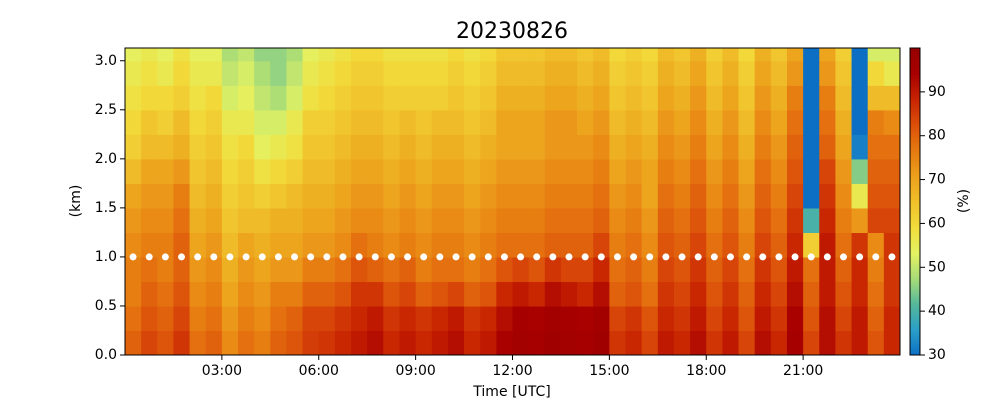 The image size is (1000, 400). I want to click on y-axis-label: (km), so click(76, 201).